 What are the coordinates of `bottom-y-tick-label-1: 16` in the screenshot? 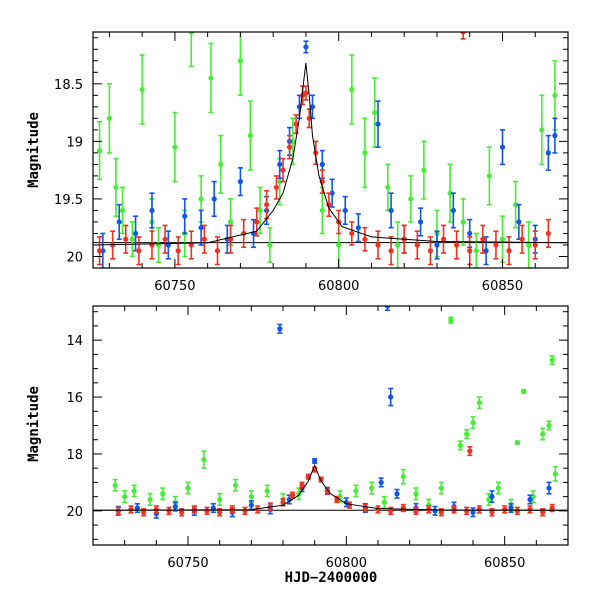 It's located at (74, 398).